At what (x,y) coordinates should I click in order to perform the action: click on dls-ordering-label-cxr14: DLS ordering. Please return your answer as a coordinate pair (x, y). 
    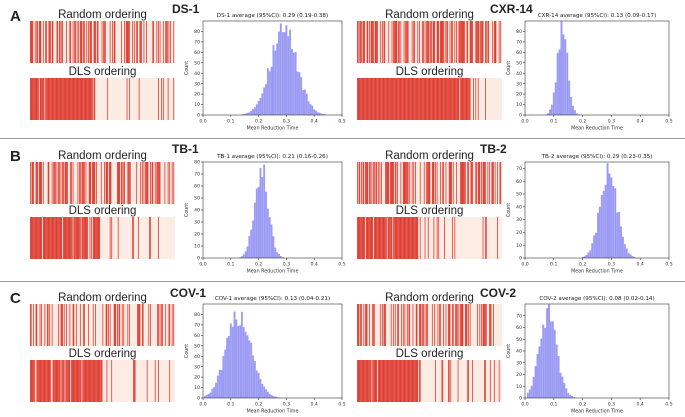
    Looking at the image, I should click on (429, 72).